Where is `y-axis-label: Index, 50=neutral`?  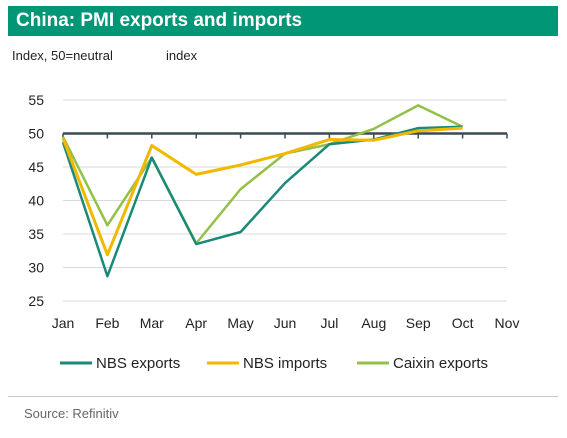
y-axis-label: Index, 50=neutral is located at coordinates (62, 55).